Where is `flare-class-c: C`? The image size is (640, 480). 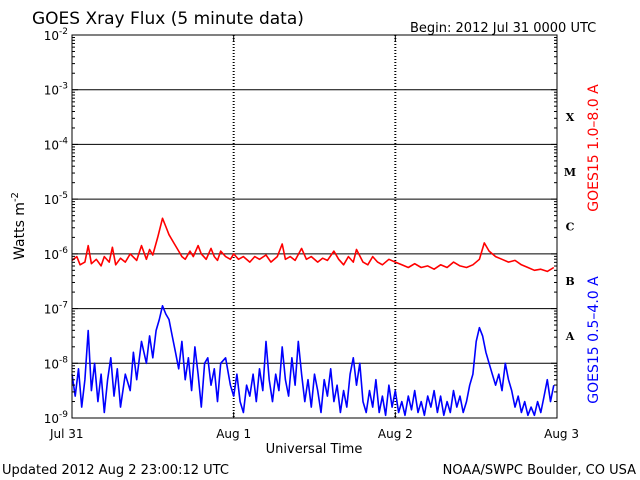
flare-class-c: C is located at coordinates (570, 227).